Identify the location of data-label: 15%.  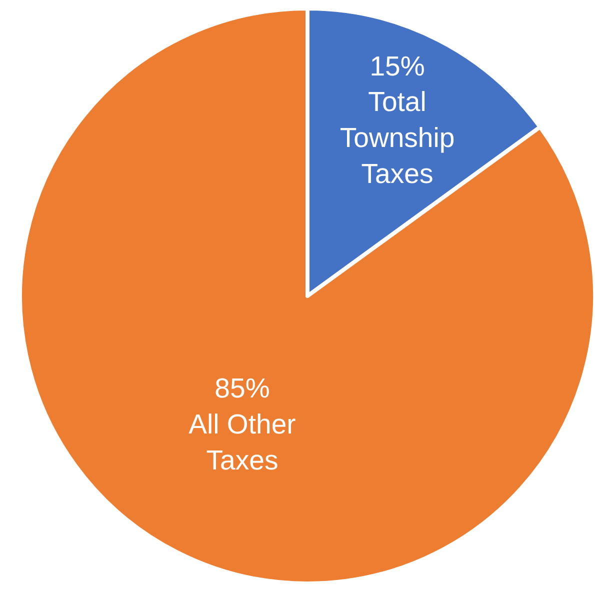
(397, 66).